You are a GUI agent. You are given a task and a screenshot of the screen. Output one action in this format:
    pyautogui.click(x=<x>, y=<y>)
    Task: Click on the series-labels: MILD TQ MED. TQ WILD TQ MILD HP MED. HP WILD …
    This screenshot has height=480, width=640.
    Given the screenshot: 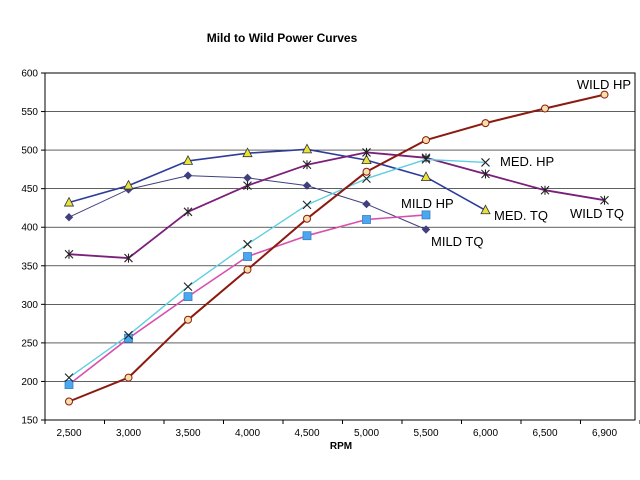 What is the action you would take?
    pyautogui.click(x=516, y=163)
    